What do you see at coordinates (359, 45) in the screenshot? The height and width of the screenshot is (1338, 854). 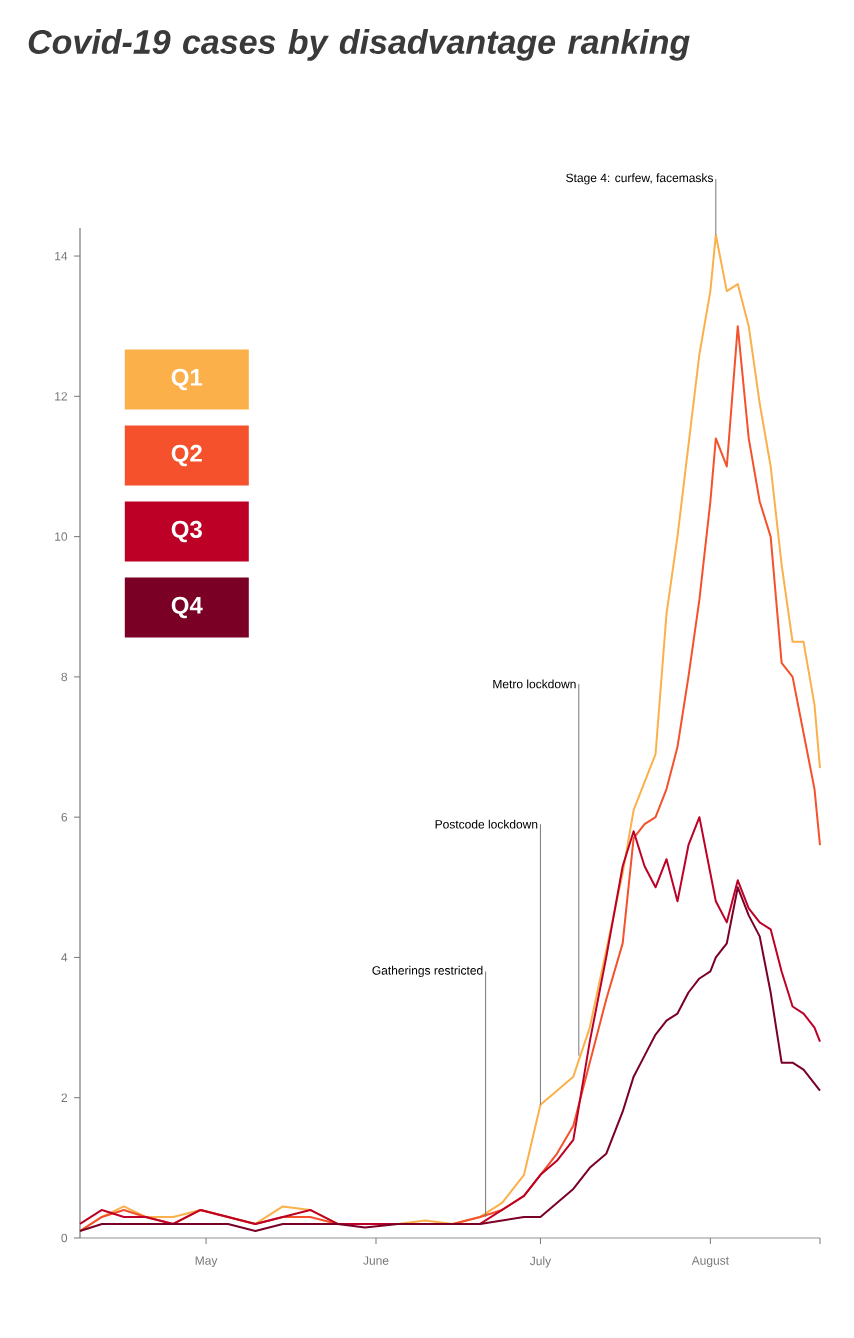 I see `chart-title: Covid-19 cases by disadvantage ranking` at bounding box center [359, 45].